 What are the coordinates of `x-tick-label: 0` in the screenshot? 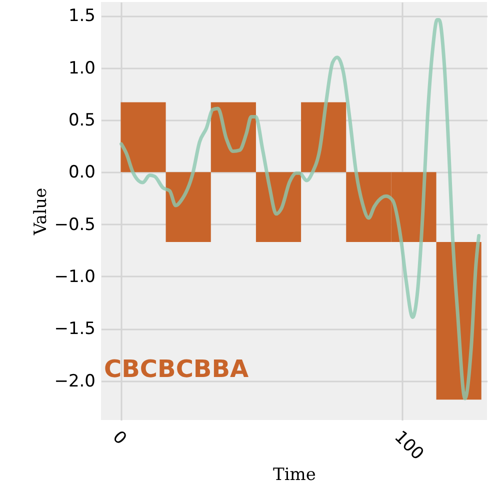 It's located at (119, 438).